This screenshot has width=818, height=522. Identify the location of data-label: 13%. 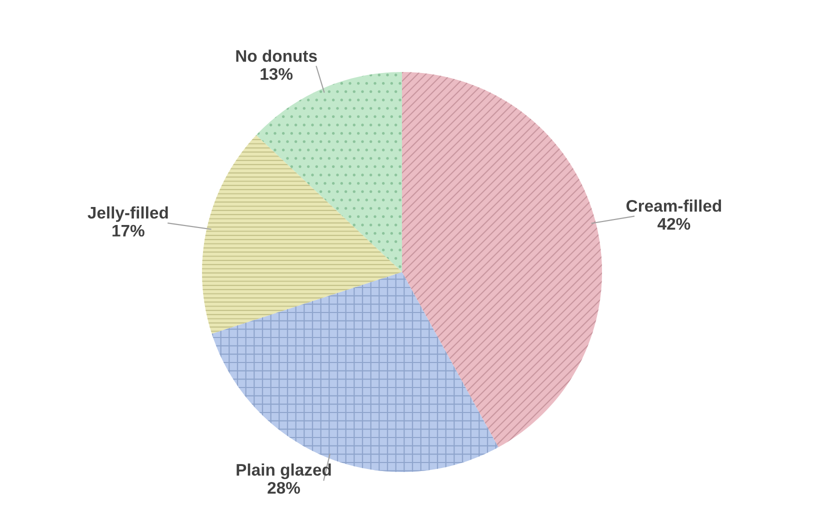
(276, 74).